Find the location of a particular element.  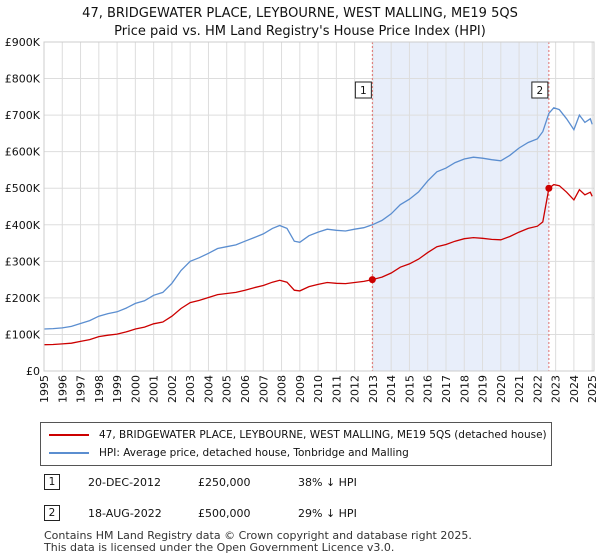

x-tick-label: 2022 is located at coordinates (537, 389).